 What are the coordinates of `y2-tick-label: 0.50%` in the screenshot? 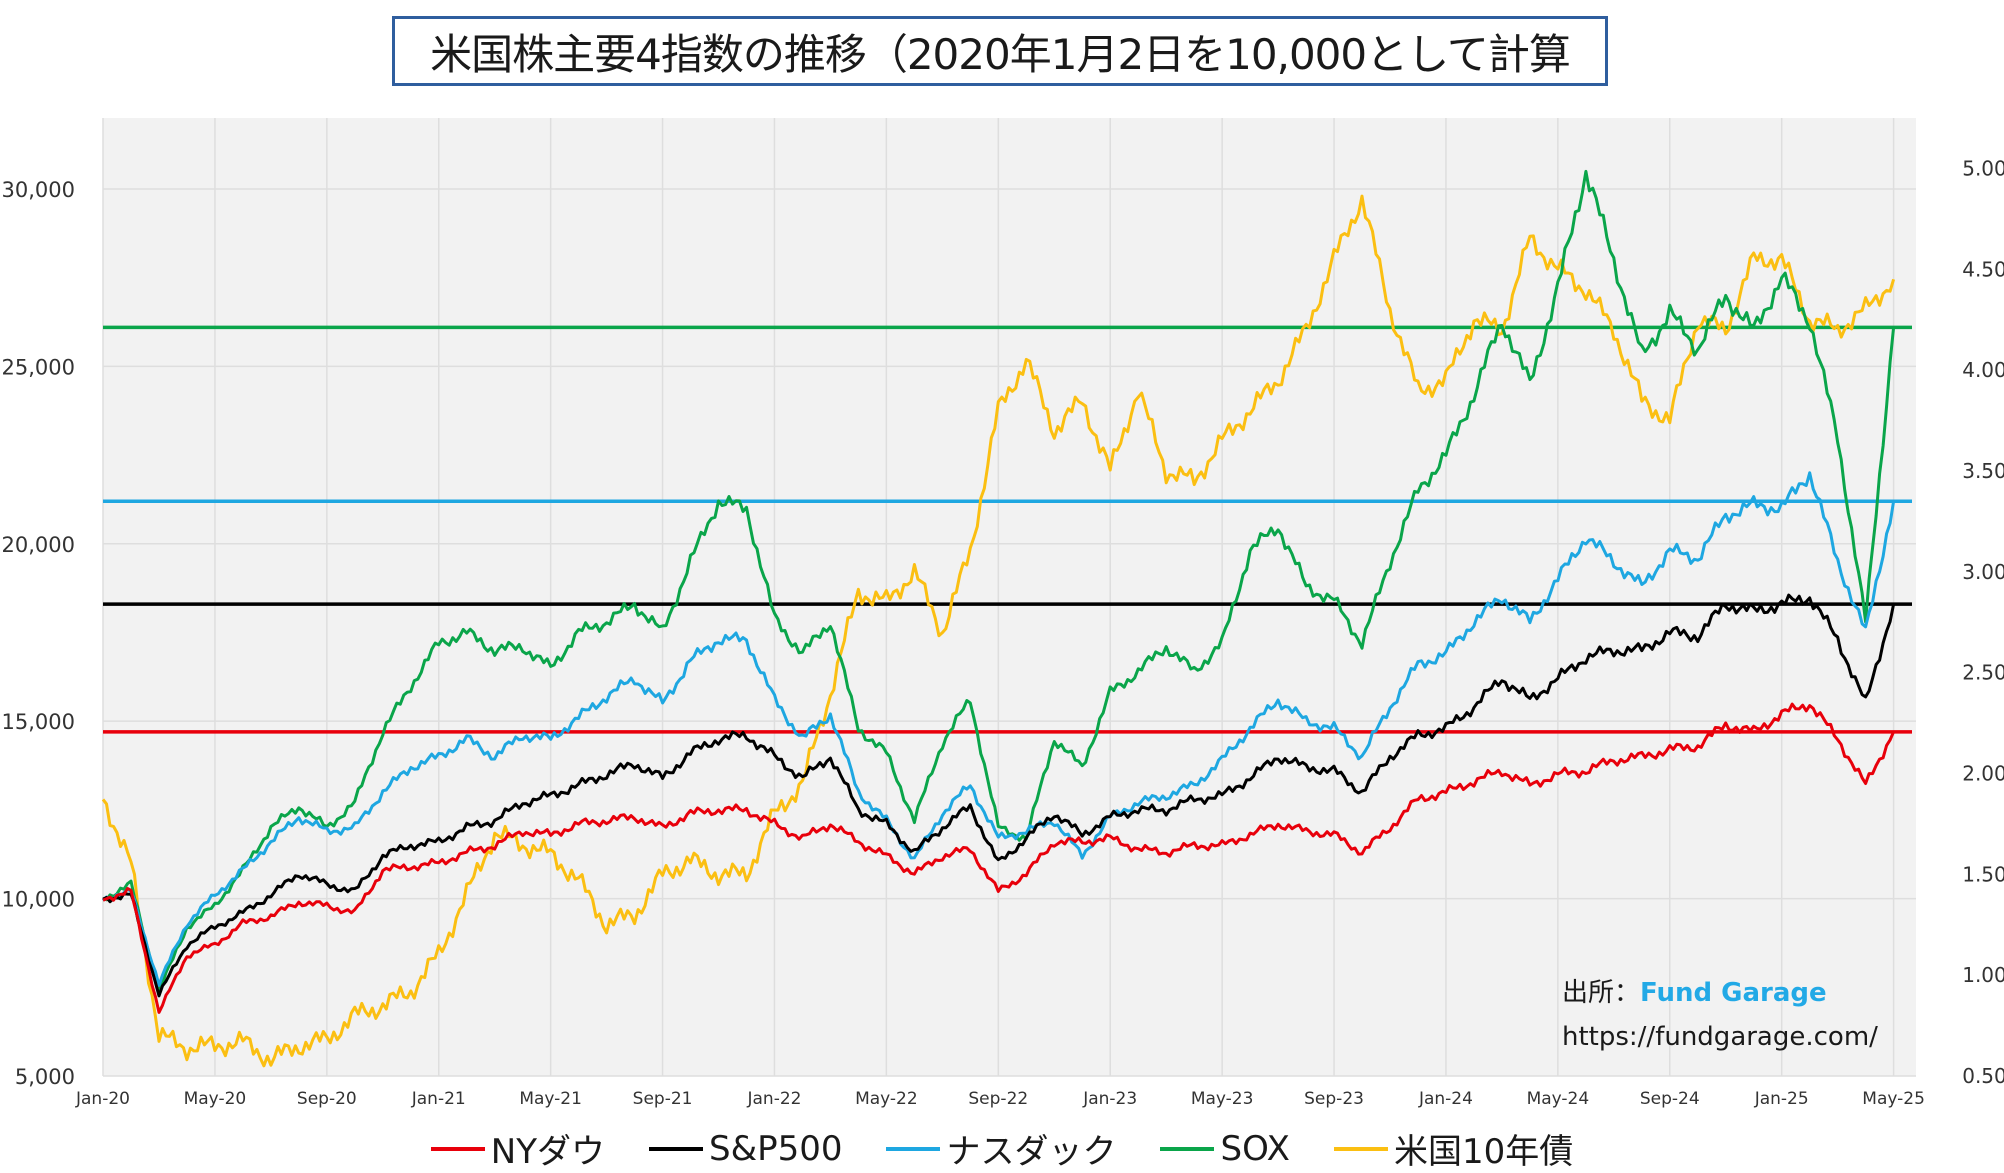 It's located at (1983, 1076).